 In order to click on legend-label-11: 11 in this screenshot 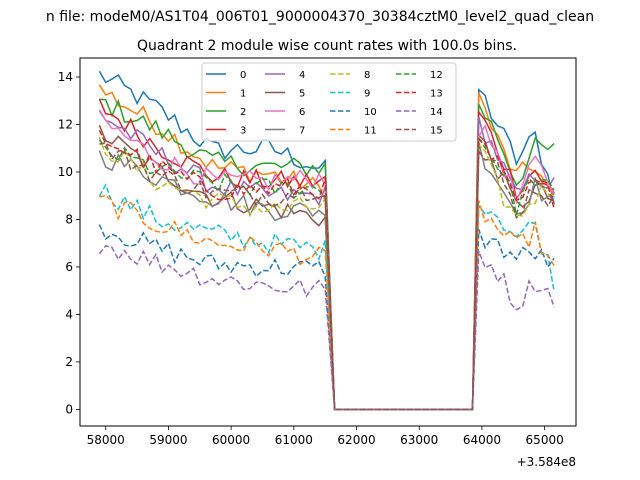, I will do `click(370, 131)`.